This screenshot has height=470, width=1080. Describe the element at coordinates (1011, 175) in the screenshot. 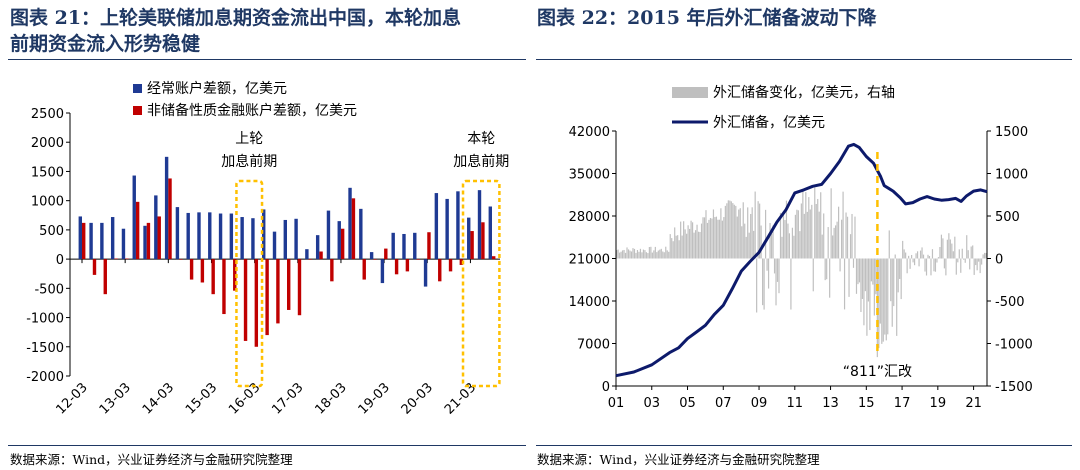

I see `chart-22-right-tick-label: 1000` at that location.